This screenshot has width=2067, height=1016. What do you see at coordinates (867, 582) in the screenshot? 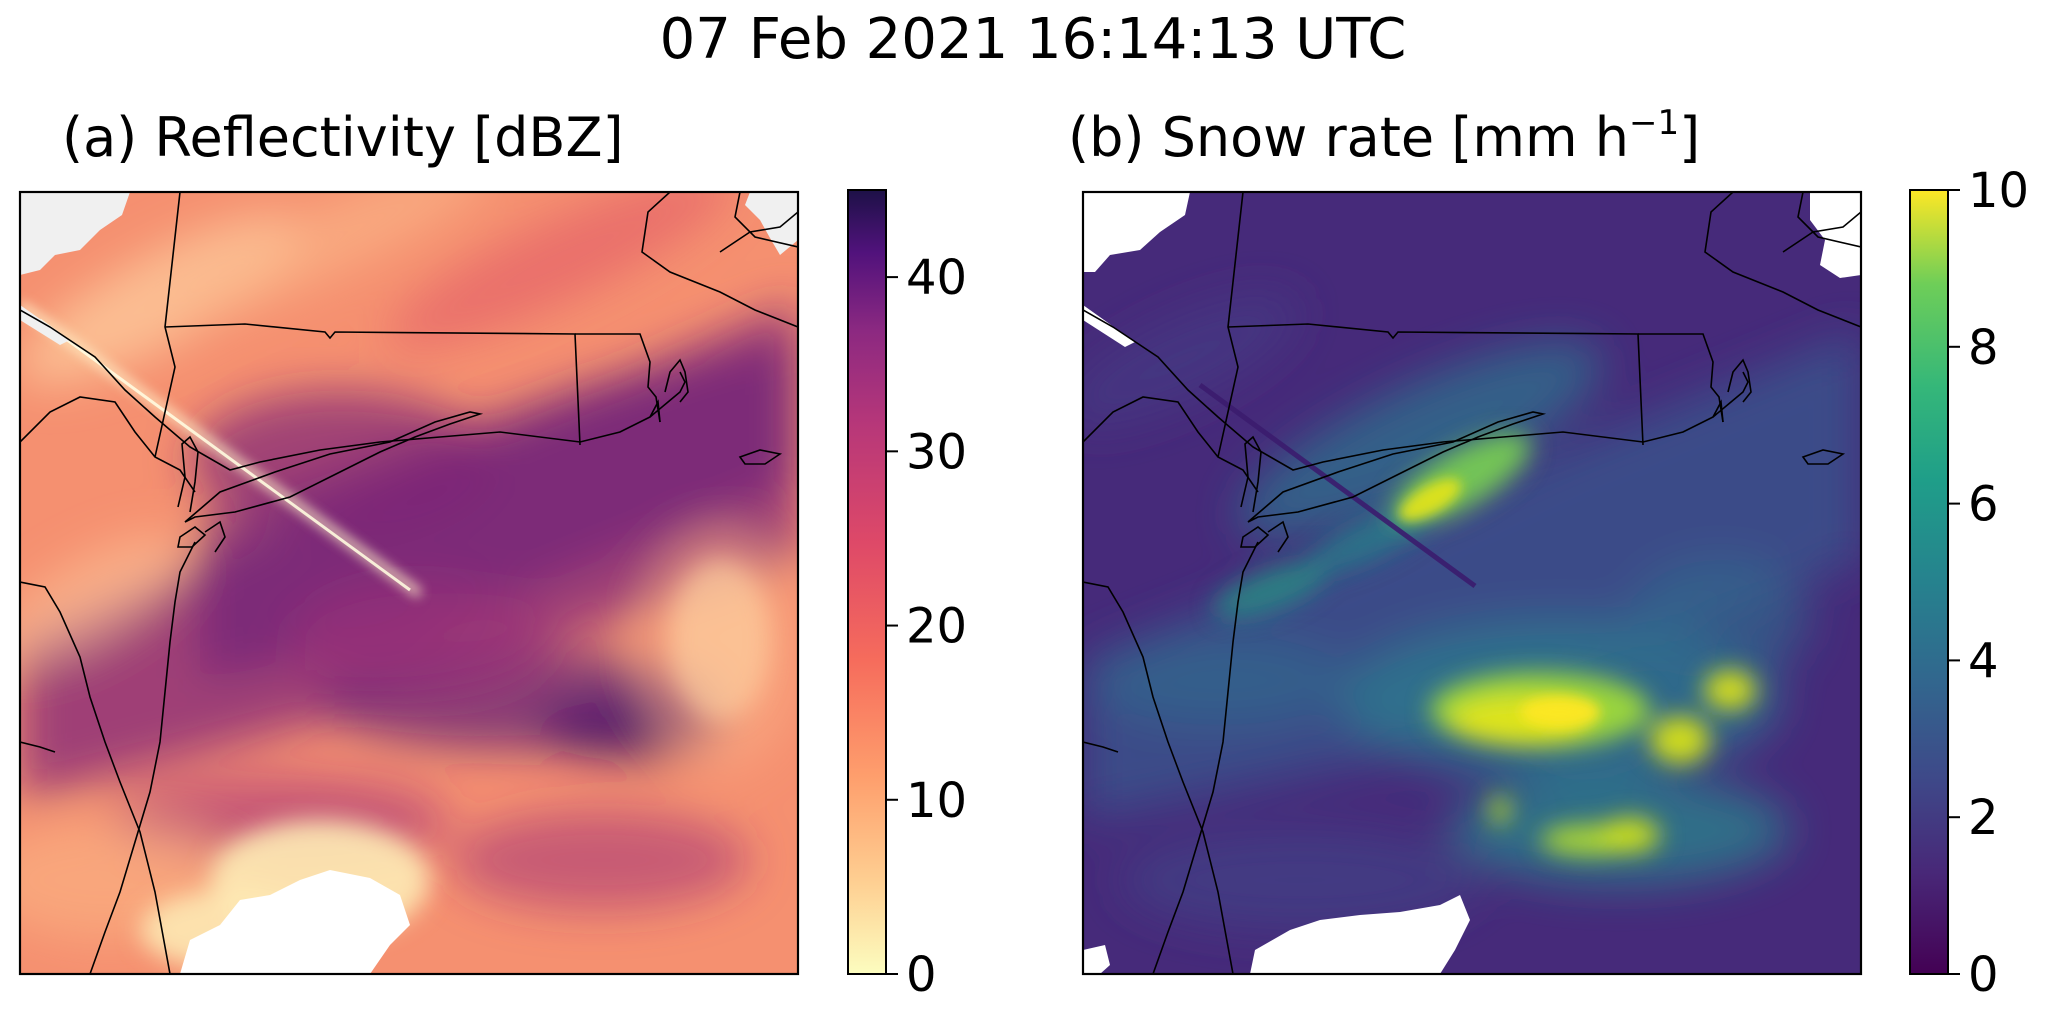
I see `colorbar-a-gradient` at bounding box center [867, 582].